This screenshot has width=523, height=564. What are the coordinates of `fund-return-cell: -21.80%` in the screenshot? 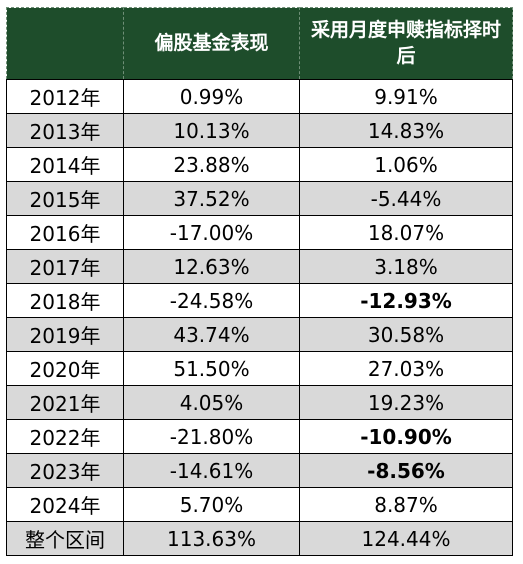 It's located at (211, 436).